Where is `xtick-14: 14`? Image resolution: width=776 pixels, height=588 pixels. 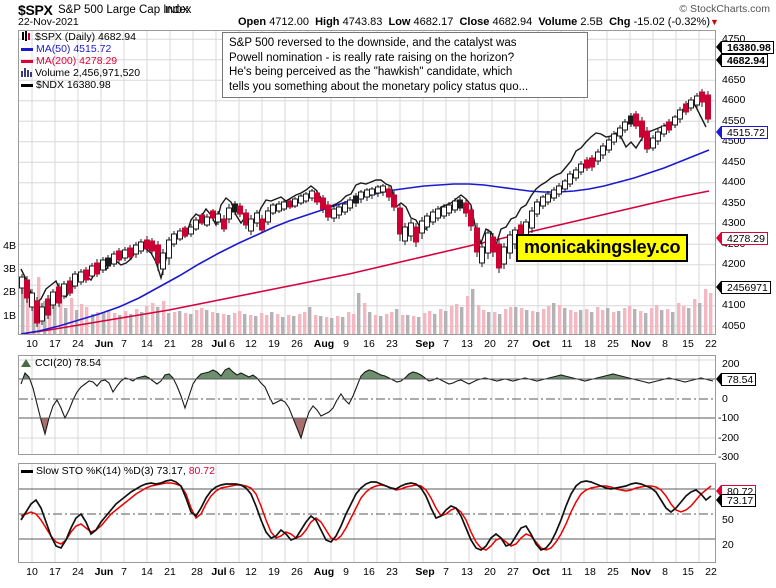 xtick-14: 14 is located at coordinates (147, 344).